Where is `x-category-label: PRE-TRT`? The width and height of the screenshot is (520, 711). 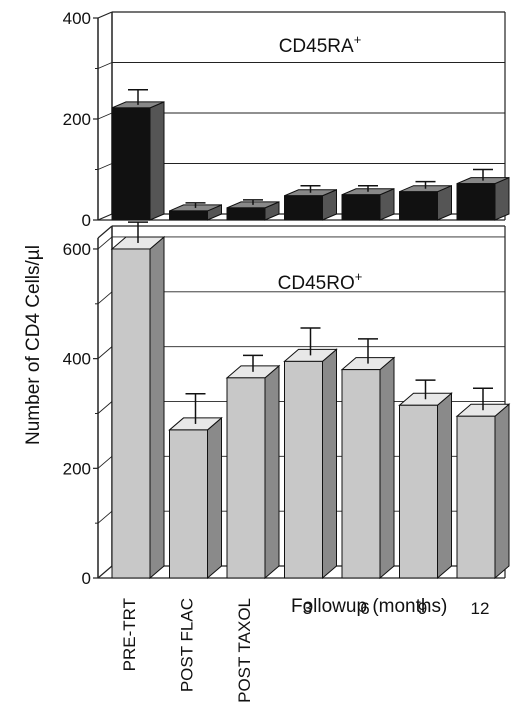
x-category-label: PRE-TRT is located at coordinates (129, 634).